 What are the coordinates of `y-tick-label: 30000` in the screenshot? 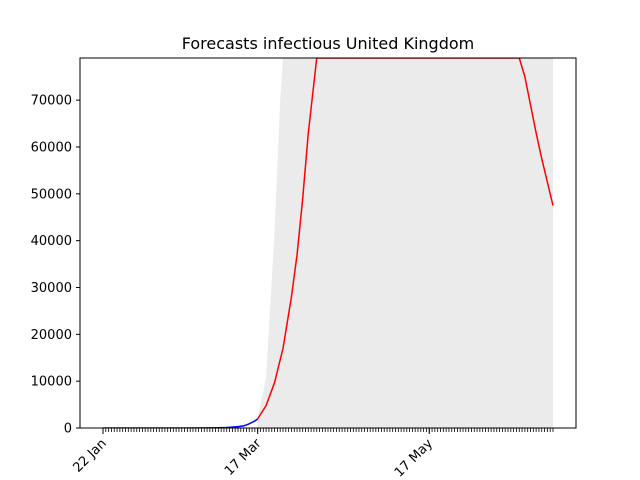 It's located at (51, 288).